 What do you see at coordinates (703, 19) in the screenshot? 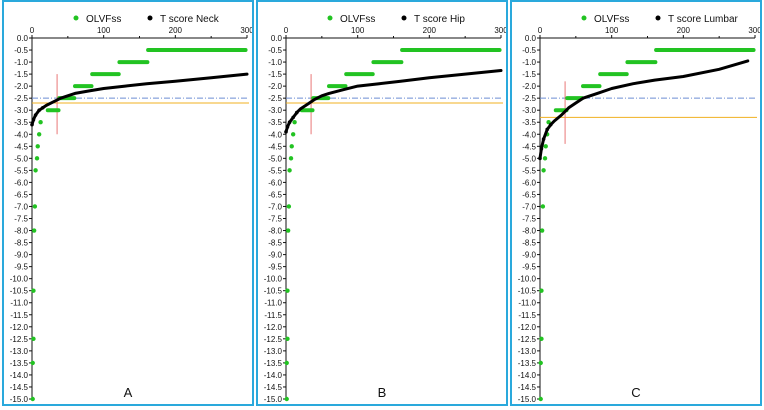
I see `legend-label-2: T score Lumbar` at bounding box center [703, 19].